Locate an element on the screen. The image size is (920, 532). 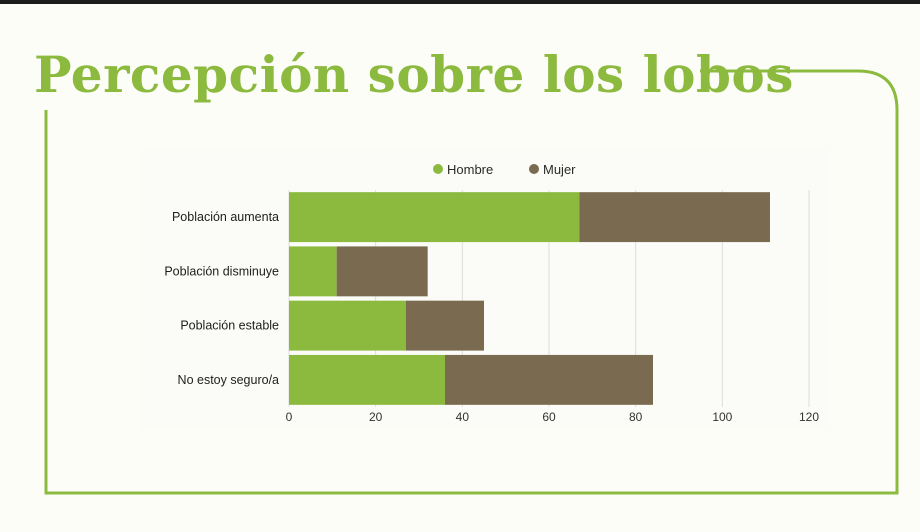
chart-legend: Hombre Mujer is located at coordinates (504, 169).